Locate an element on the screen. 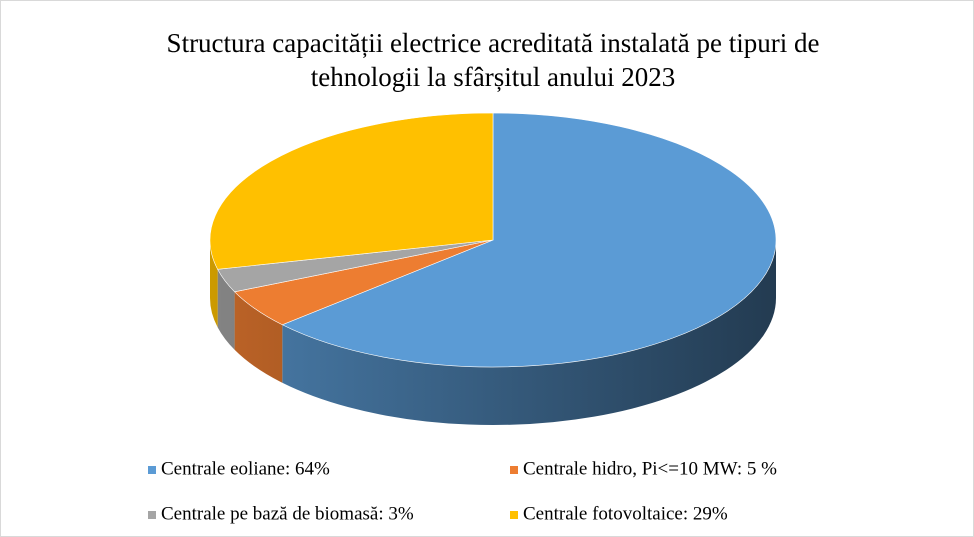 The width and height of the screenshot is (974, 537). legend-label: Centrale hidro, Pi<=10 MW: 5 % is located at coordinates (650, 468).